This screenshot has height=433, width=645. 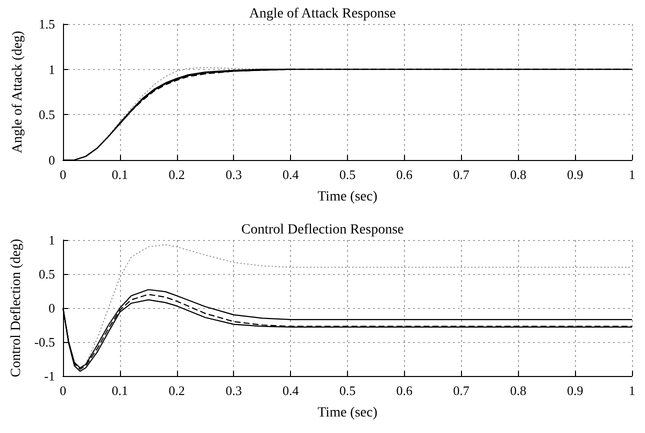 I want to click on y-tick-label: 1.5, so click(x=46, y=24).